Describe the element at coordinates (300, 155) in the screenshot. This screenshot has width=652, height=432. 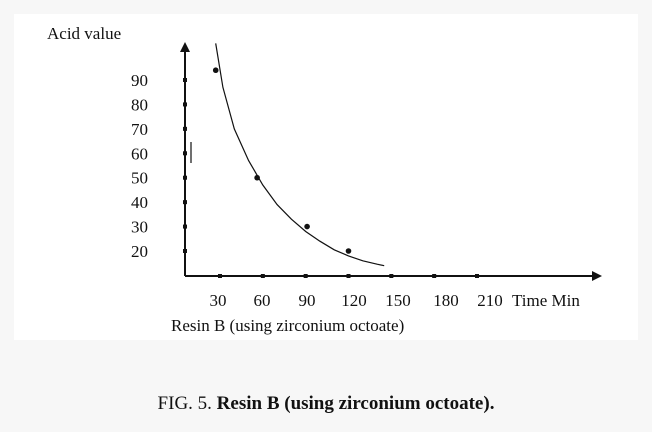
I see `fit-curve` at that location.